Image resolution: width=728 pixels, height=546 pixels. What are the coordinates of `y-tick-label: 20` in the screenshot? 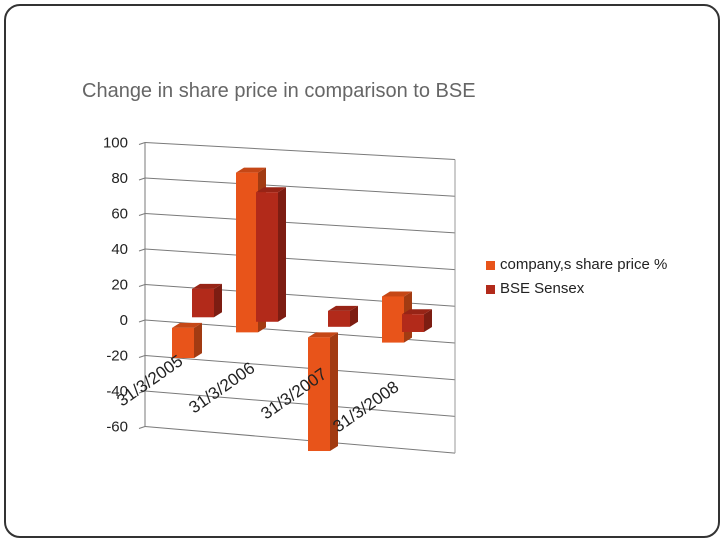 It's located at (119, 285).